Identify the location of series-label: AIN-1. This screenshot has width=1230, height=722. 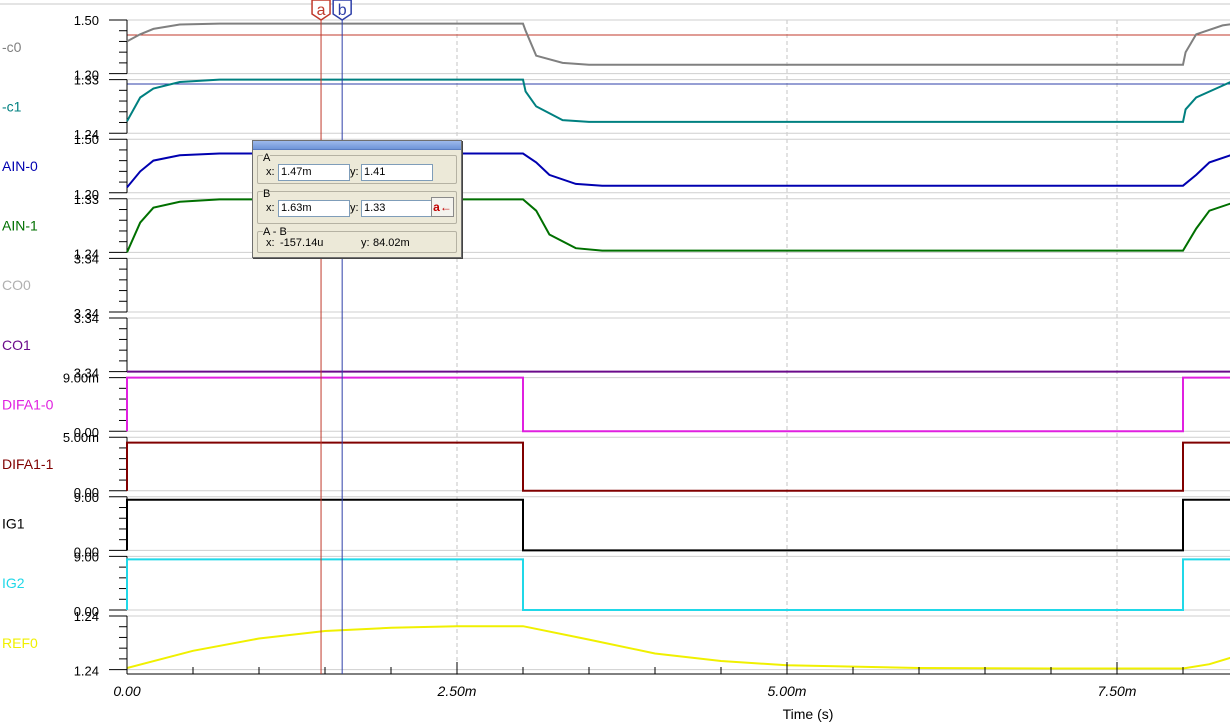
(20, 226).